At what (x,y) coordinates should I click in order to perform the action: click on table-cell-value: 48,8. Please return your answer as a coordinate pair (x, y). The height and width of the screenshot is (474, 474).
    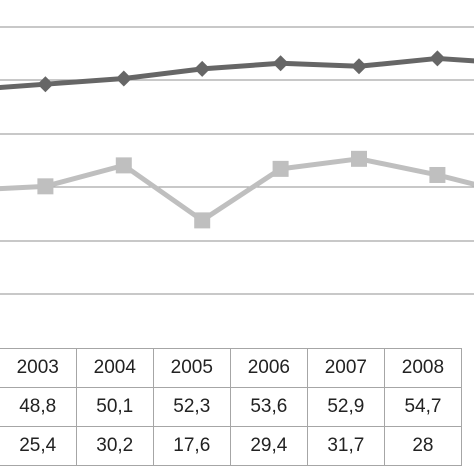
    Looking at the image, I should click on (38, 407).